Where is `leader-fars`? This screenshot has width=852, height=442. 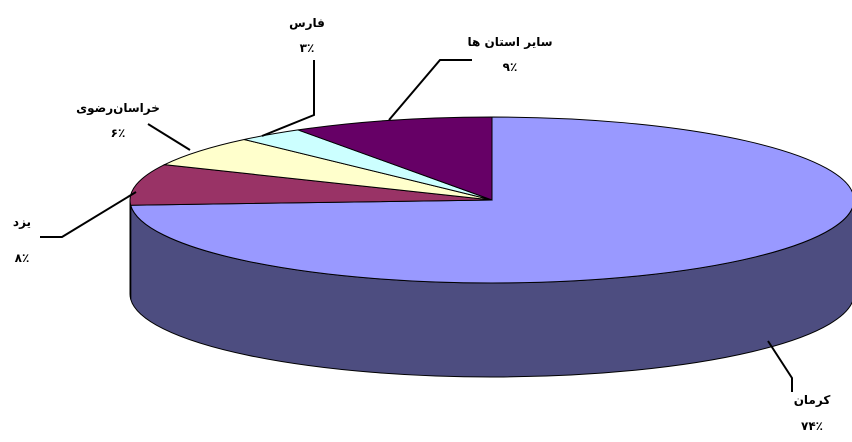 leader-fars is located at coordinates (288, 98).